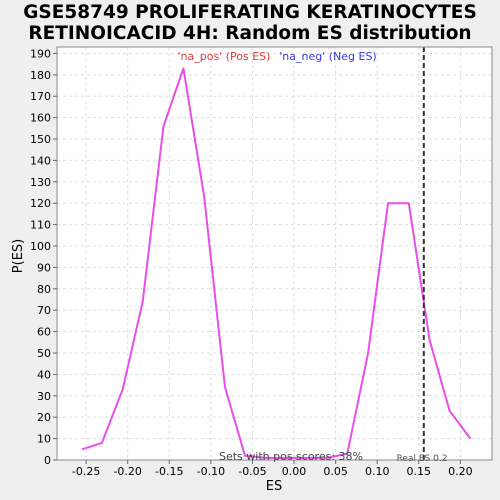 This screenshot has height=500, width=500. I want to click on legend-pos-label: 'na_pos' (Pos ES), so click(224, 56).